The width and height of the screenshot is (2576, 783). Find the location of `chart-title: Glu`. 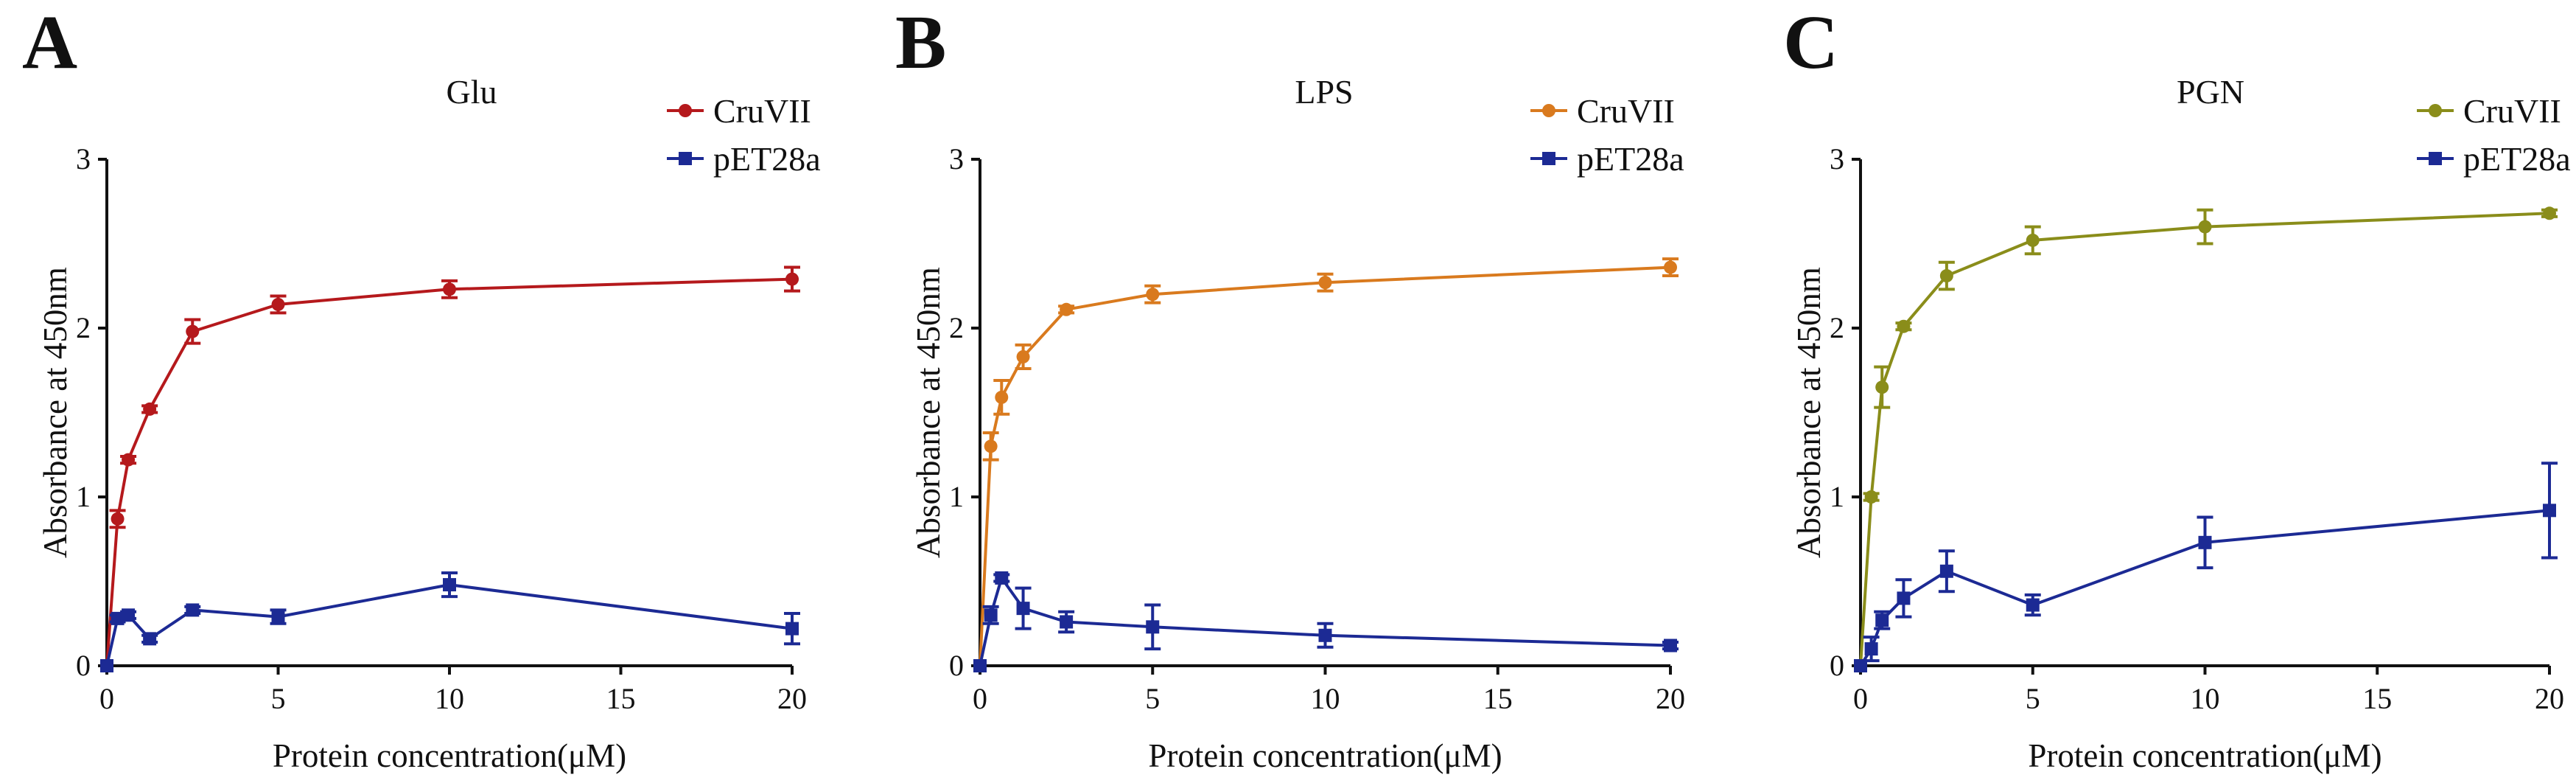

chart-title: Glu is located at coordinates (472, 92).